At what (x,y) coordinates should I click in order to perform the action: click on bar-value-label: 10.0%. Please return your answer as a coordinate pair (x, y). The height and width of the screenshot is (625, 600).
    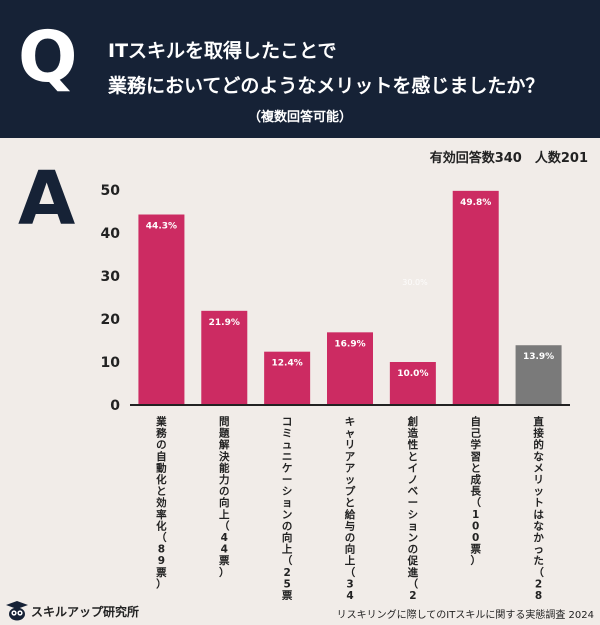
    Looking at the image, I should click on (412, 374).